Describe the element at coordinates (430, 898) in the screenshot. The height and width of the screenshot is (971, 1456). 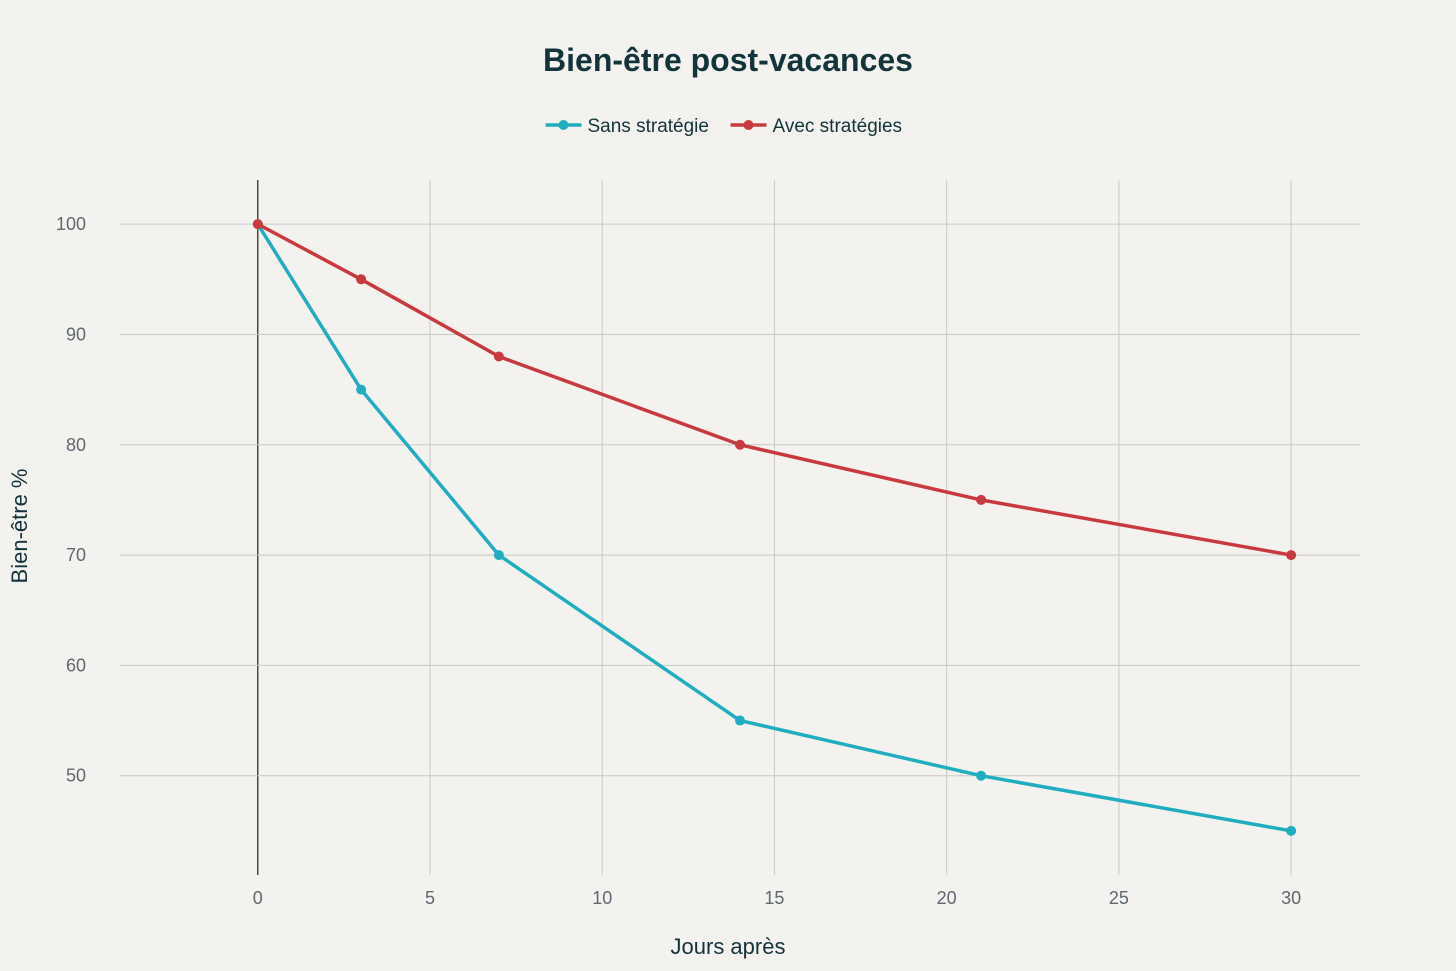
I see `x-tick-label-5: 5` at that location.